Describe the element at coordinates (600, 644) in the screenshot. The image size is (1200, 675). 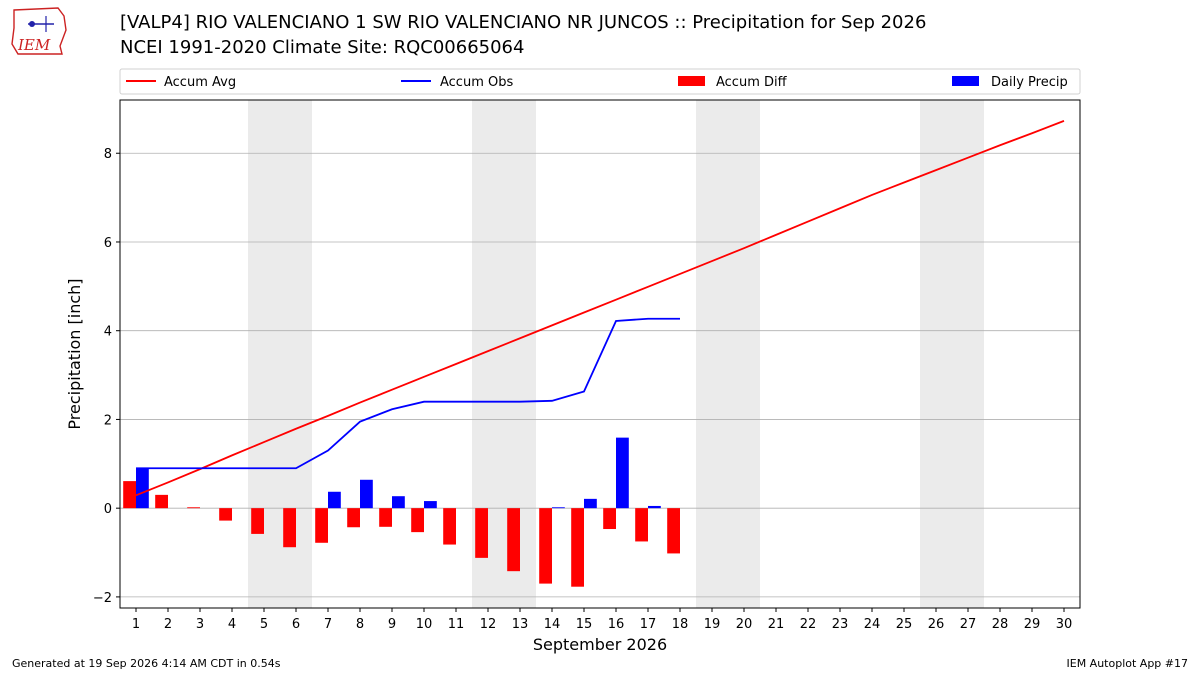
I see `x-axis-label: September 2026` at that location.